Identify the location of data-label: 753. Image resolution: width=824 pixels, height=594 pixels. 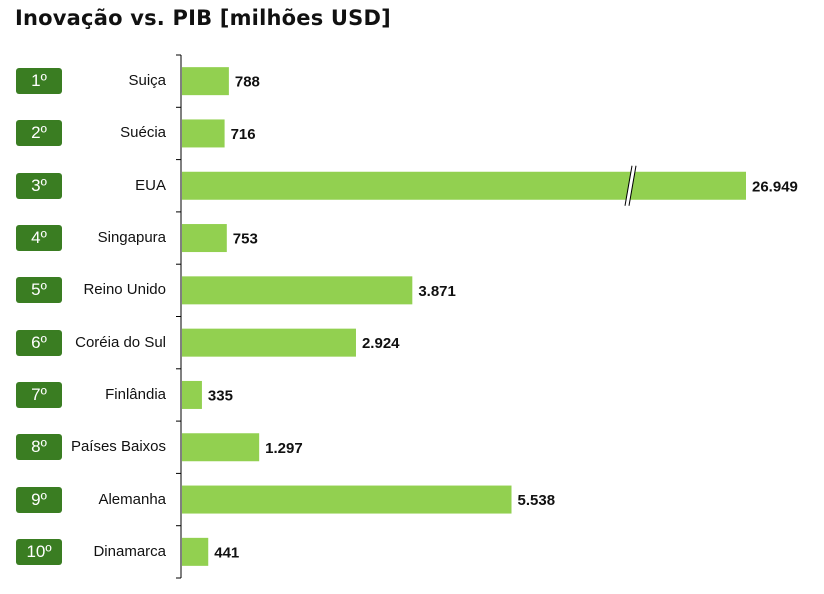
(245, 239).